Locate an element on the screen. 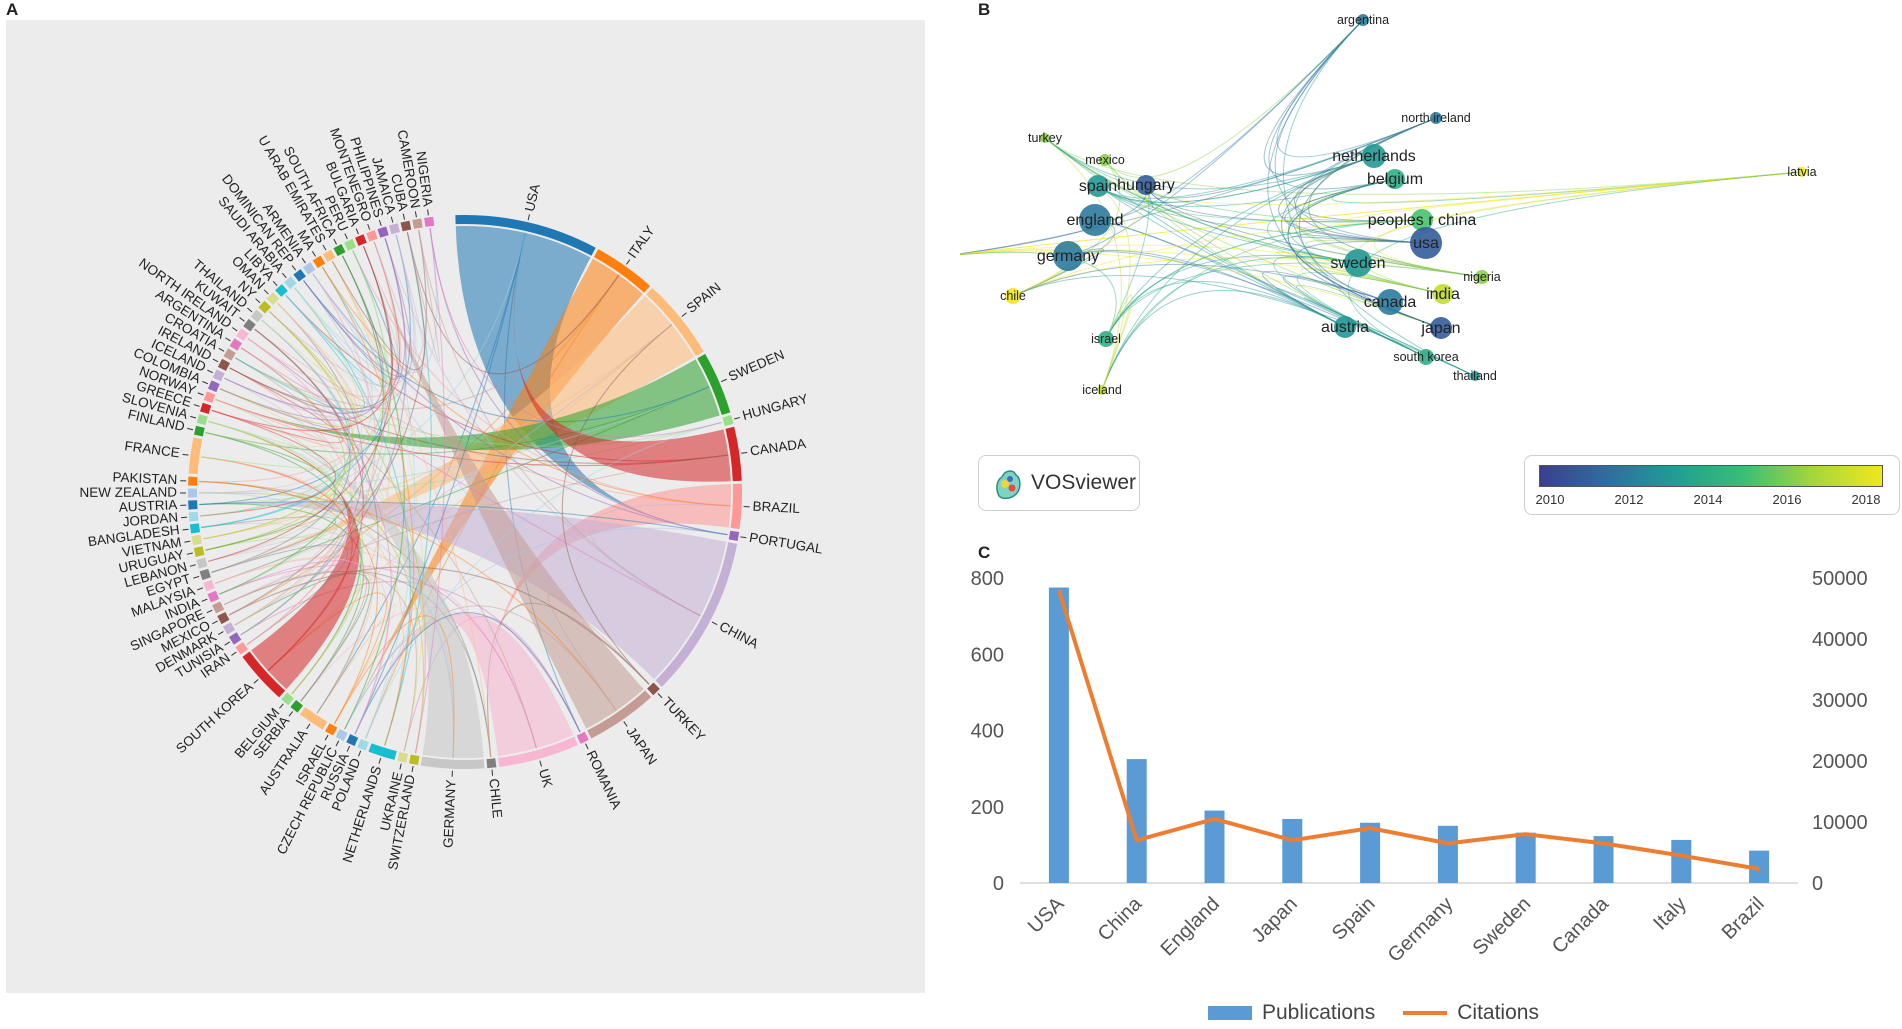 The width and height of the screenshot is (1902, 1029). chord-label: CANADA is located at coordinates (778, 447).